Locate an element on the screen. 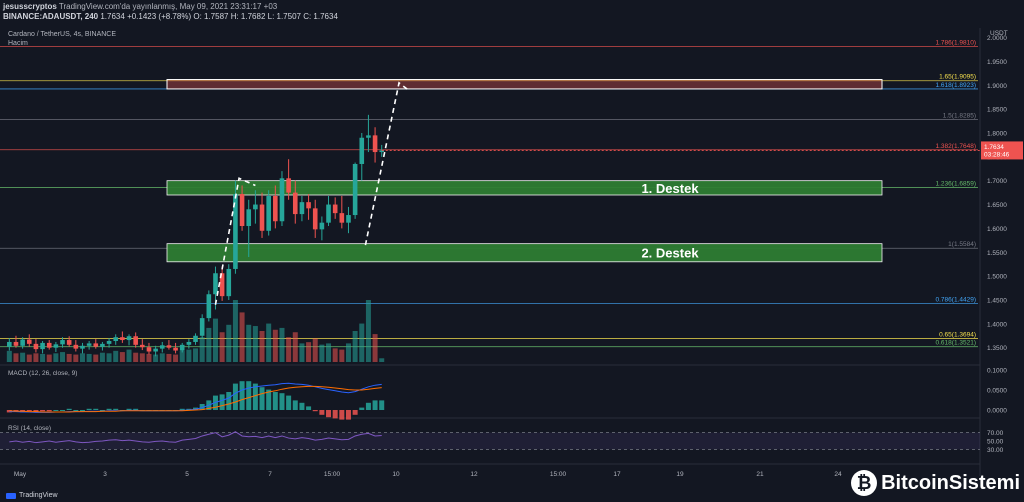  countdown-timer: 03:28:46 is located at coordinates (997, 154).